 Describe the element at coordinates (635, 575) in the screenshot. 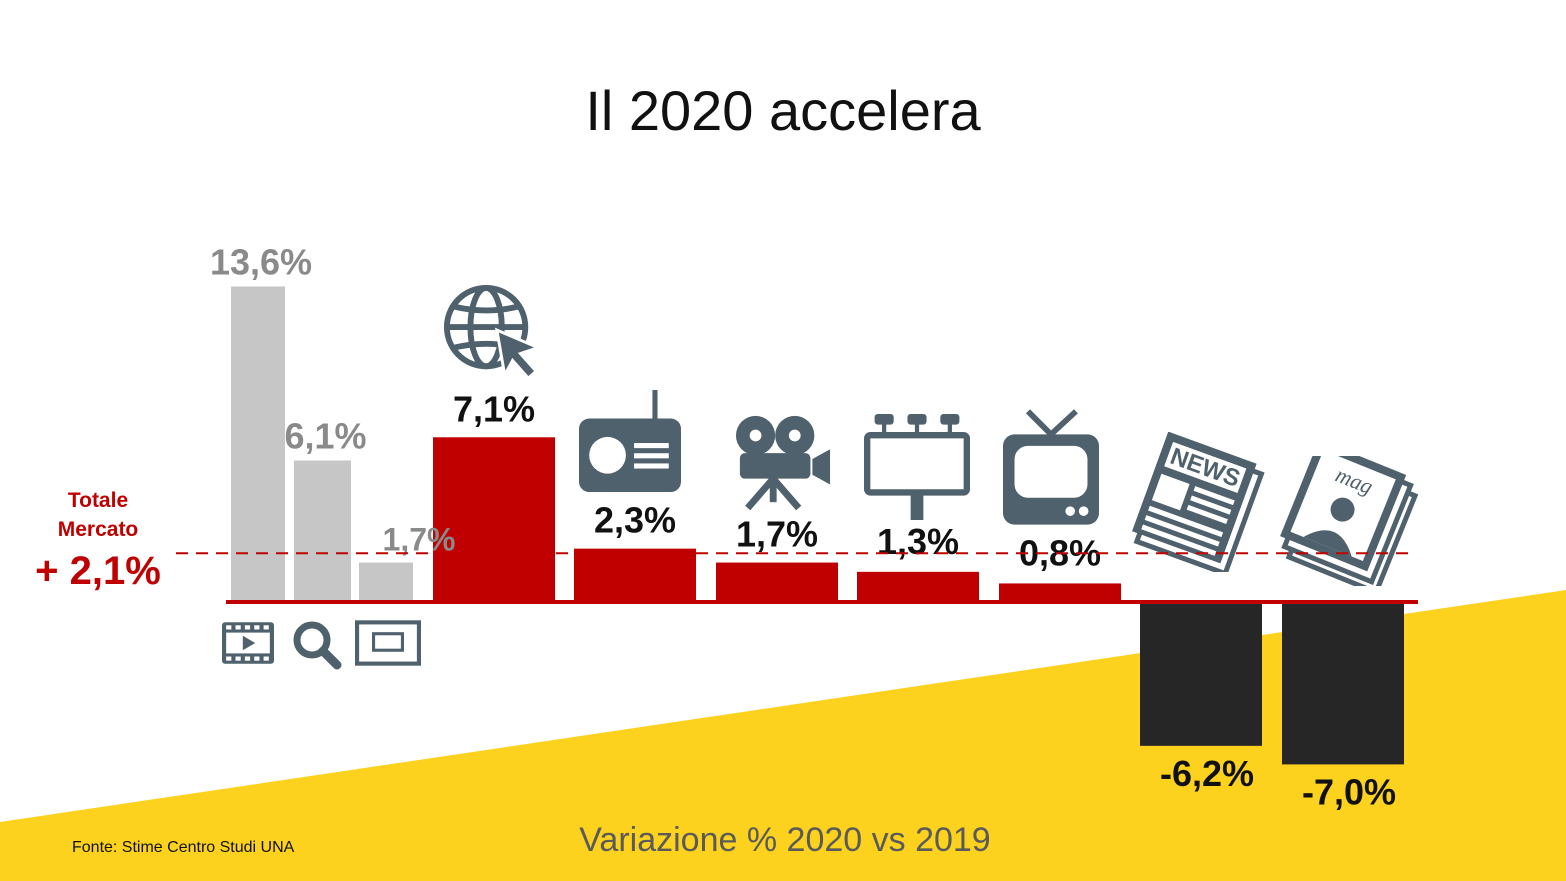

I see `radio-bar` at that location.